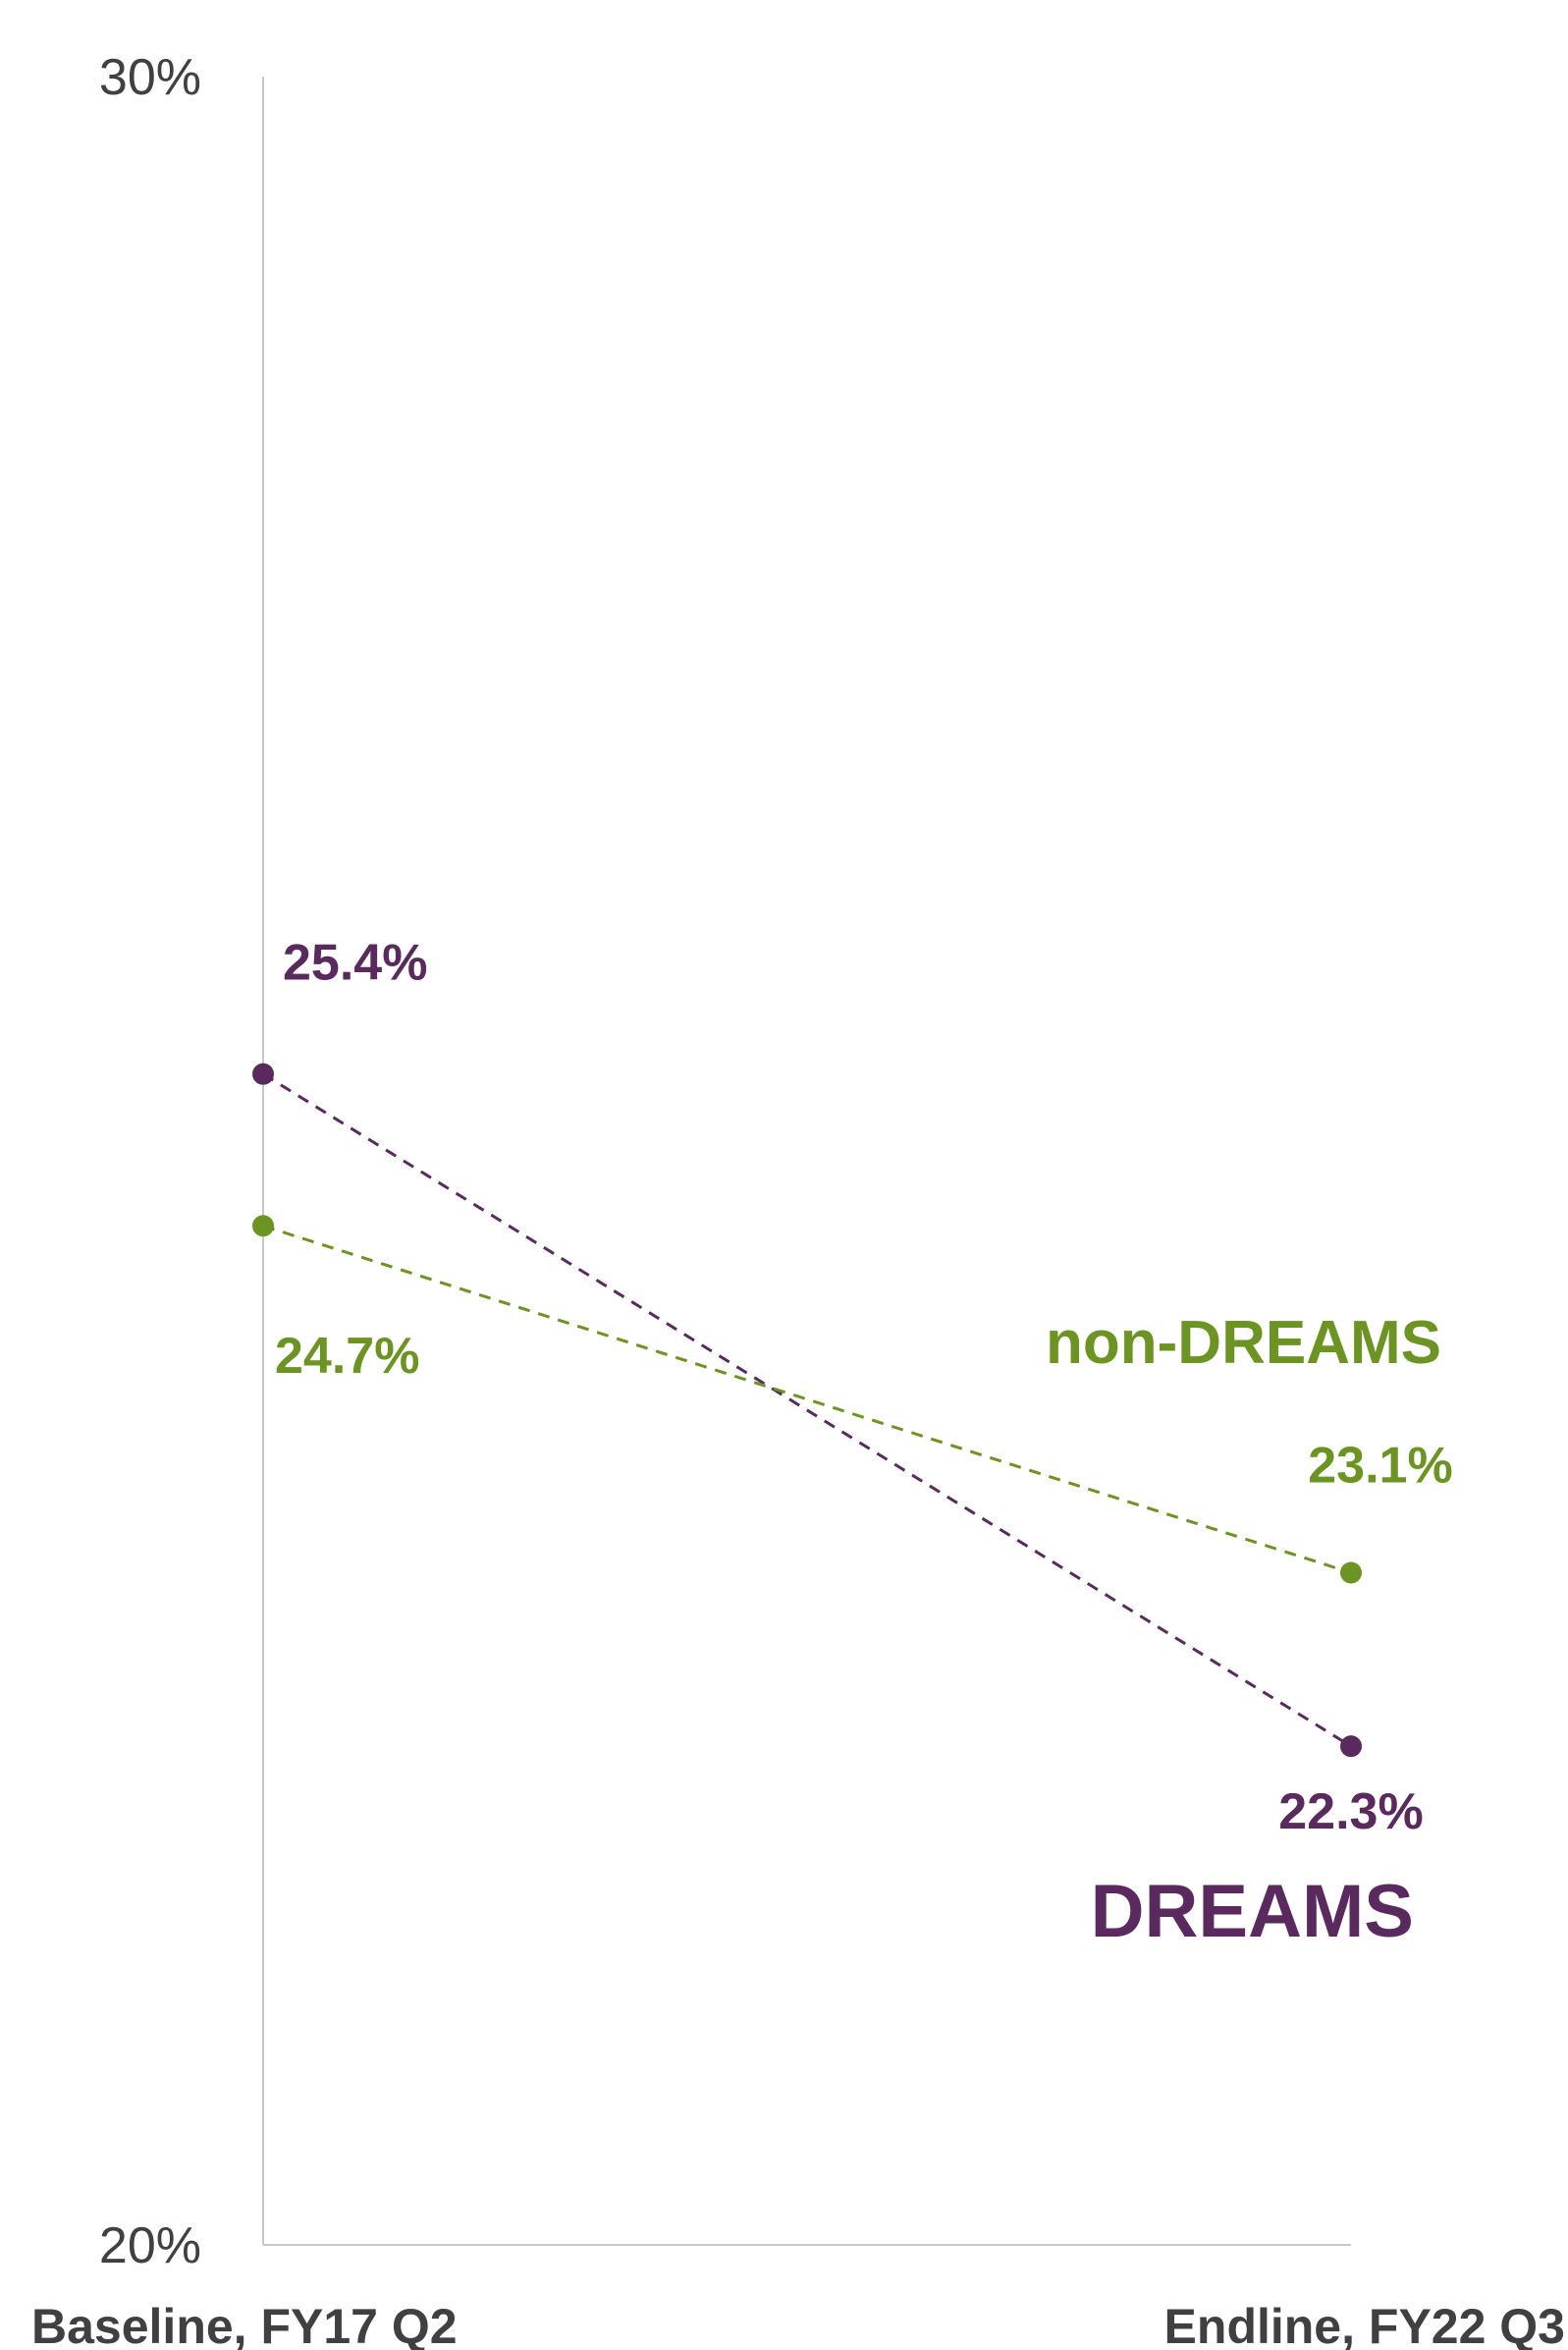 This screenshot has height=2350, width=1568. What do you see at coordinates (1252, 1911) in the screenshot?
I see `dreams-series-label: DREAMS` at bounding box center [1252, 1911].